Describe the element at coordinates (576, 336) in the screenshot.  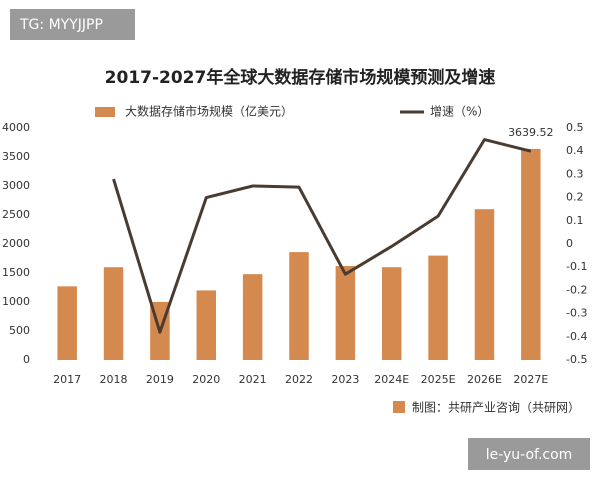
I see `y2-tick-label: -0.4` at that location.